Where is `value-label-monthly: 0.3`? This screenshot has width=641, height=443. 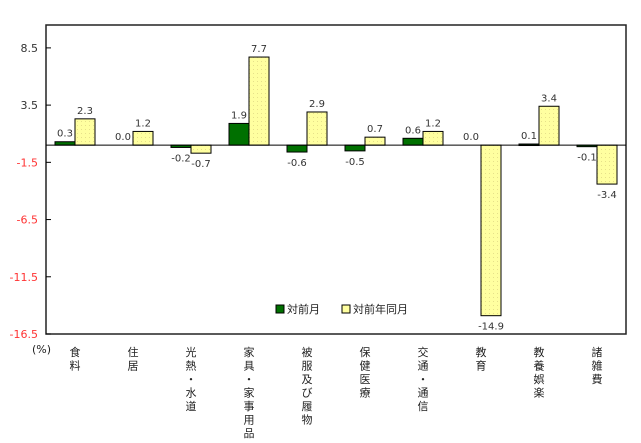
value-label-monthly: 0.3 is located at coordinates (65, 134).